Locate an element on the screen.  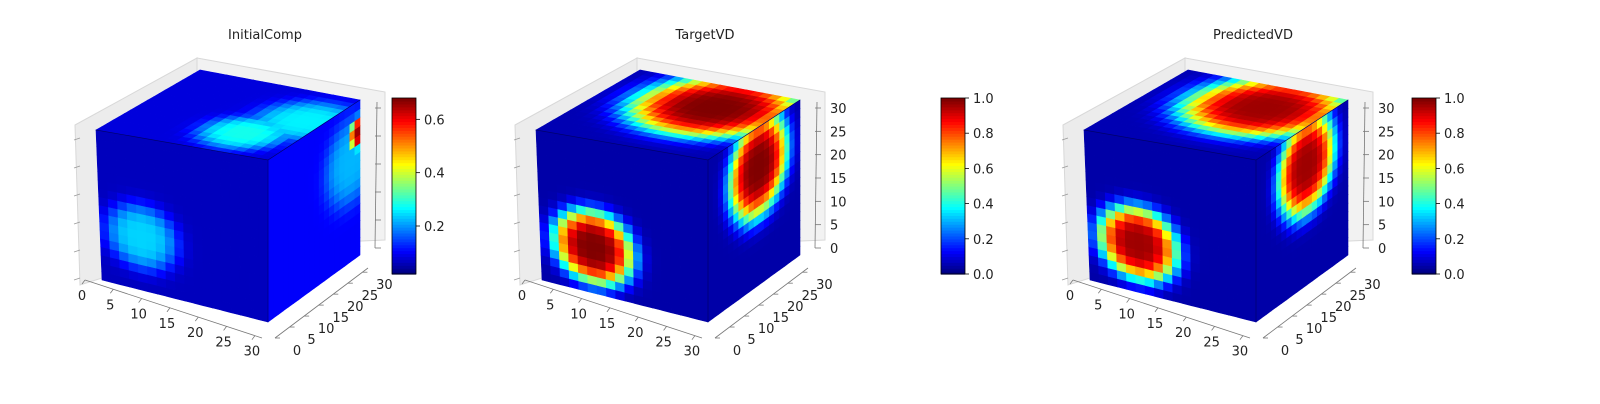
x-tick-label: 5 is located at coordinates (1098, 305).